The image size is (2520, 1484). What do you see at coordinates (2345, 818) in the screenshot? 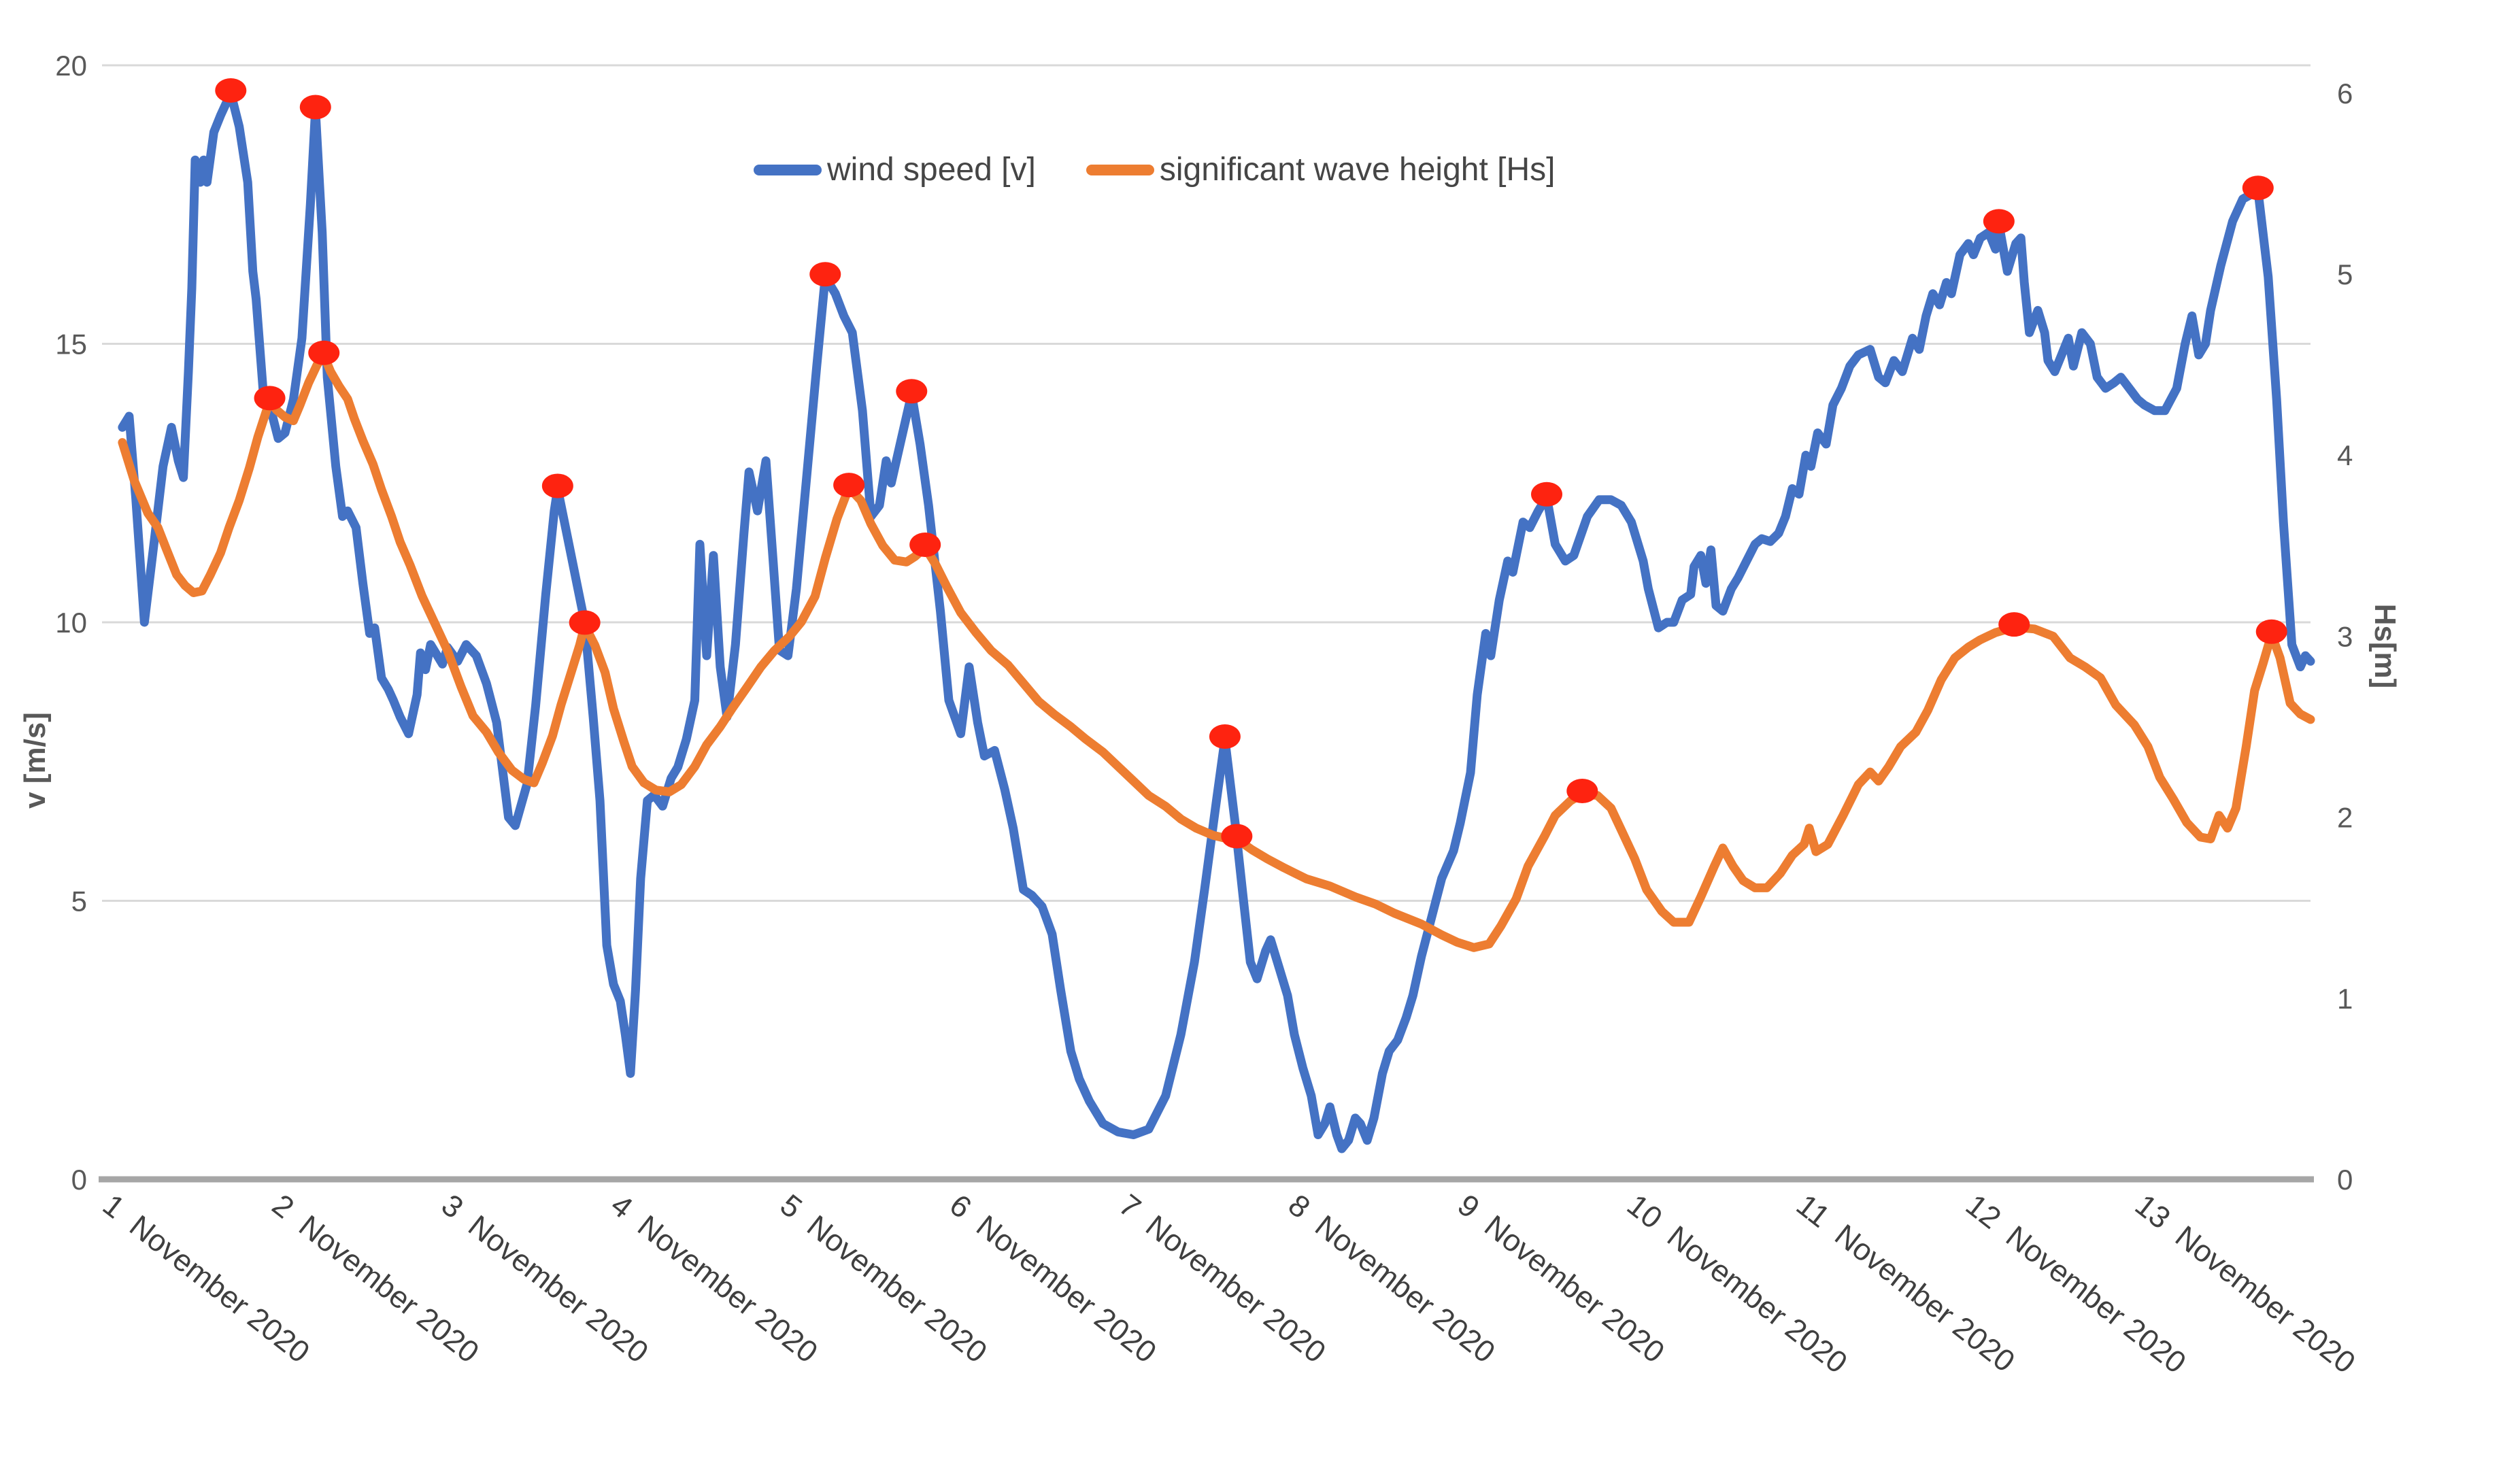
I see `right-axis-tick-label: 2` at bounding box center [2345, 818].